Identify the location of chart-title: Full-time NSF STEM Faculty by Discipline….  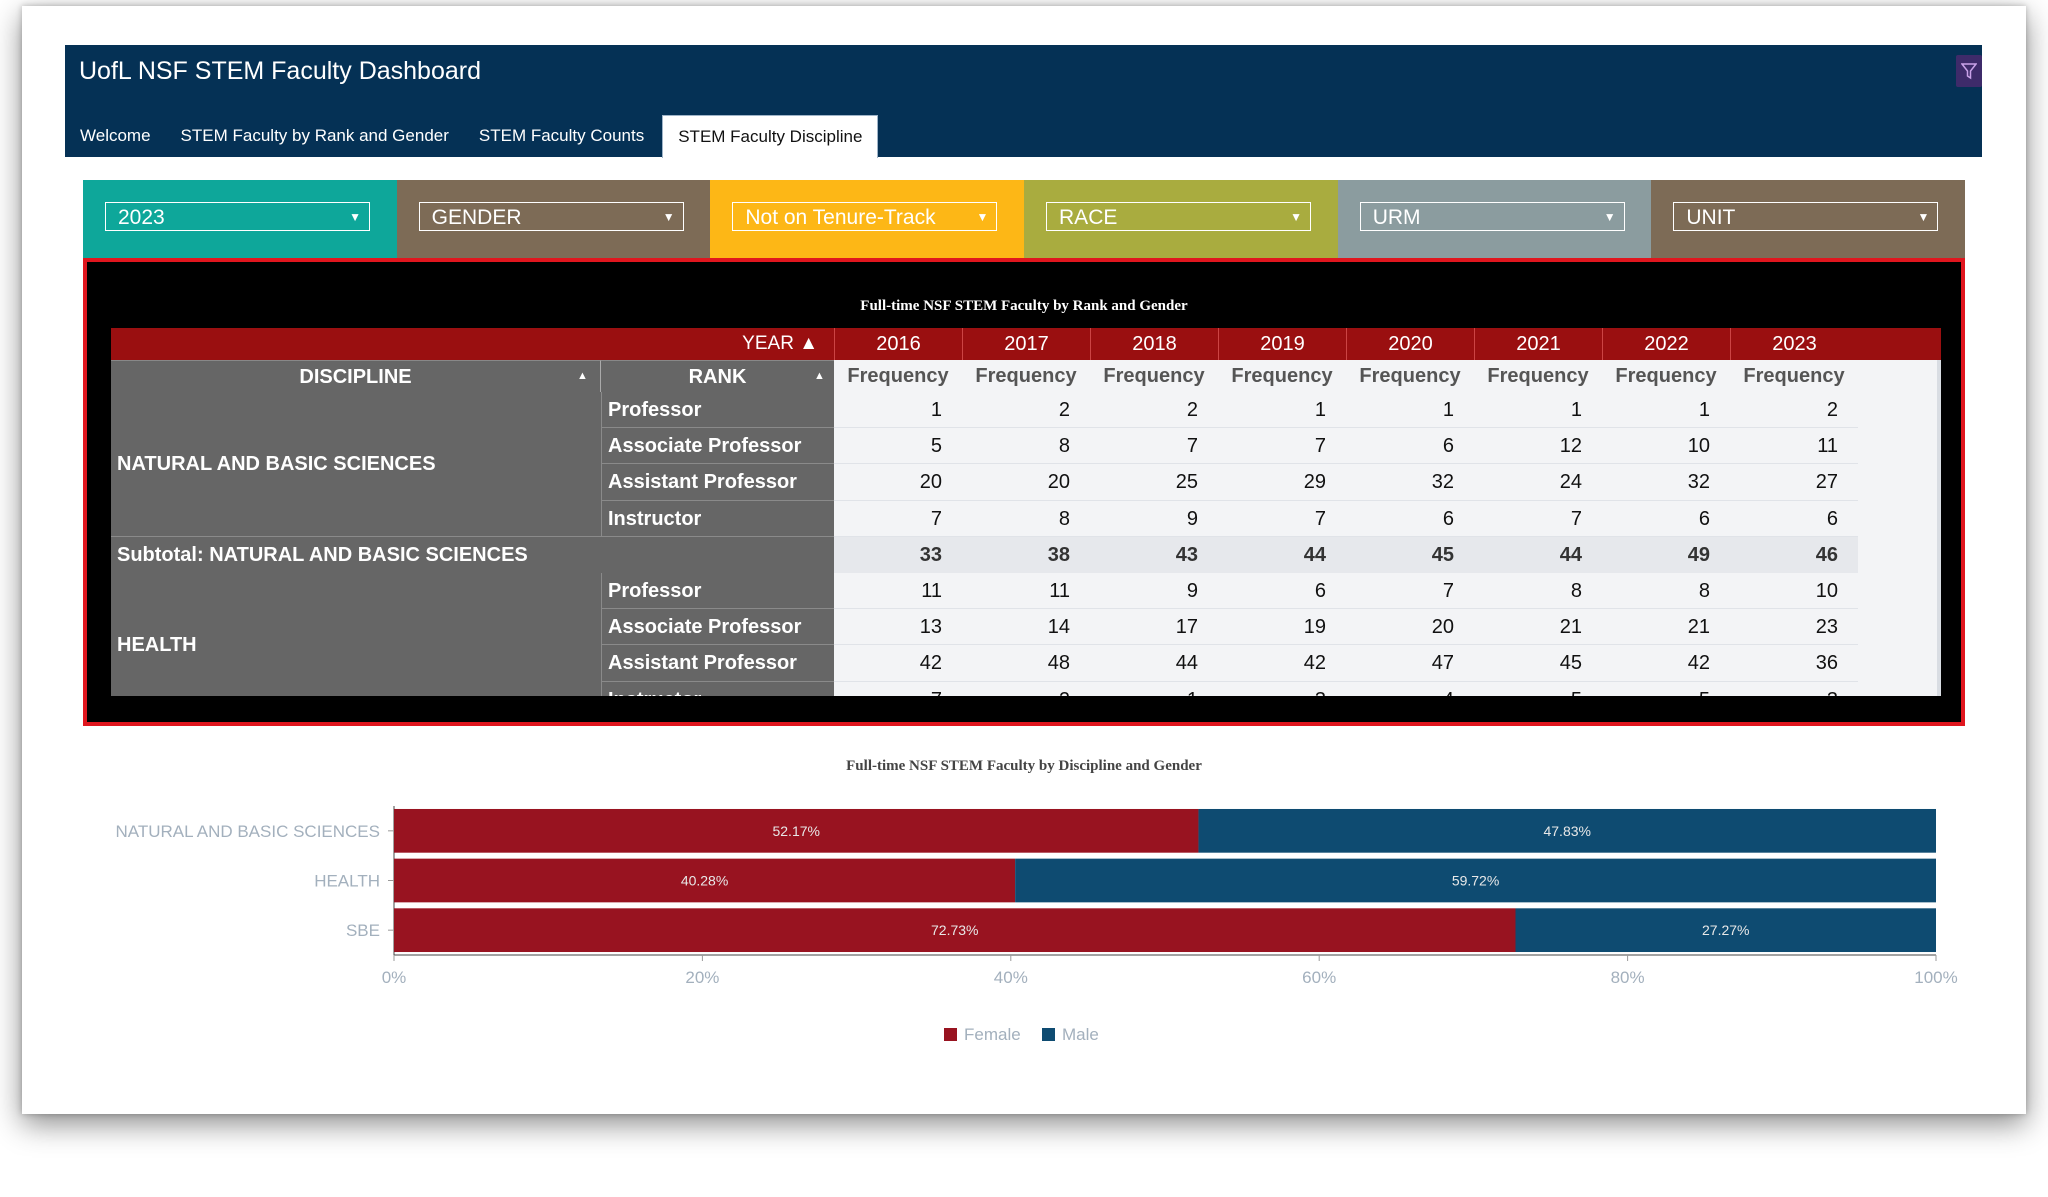
(1024, 766).